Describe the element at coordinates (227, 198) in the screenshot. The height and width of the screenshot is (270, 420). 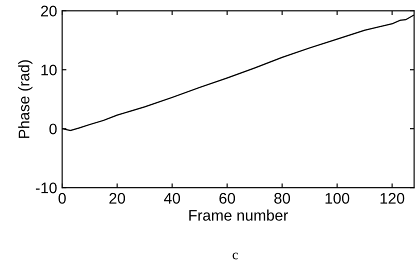
I see `x-tick-label: 60` at that location.